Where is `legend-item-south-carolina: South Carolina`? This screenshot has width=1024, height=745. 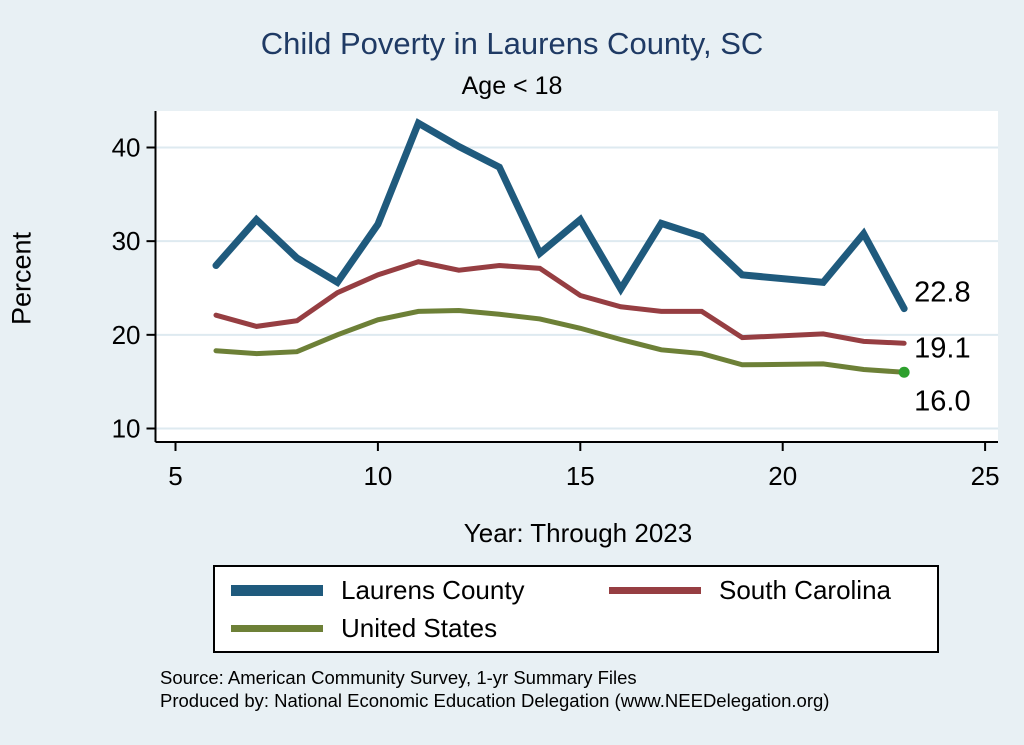 legend-item-south-carolina: South Carolina is located at coordinates (773, 590).